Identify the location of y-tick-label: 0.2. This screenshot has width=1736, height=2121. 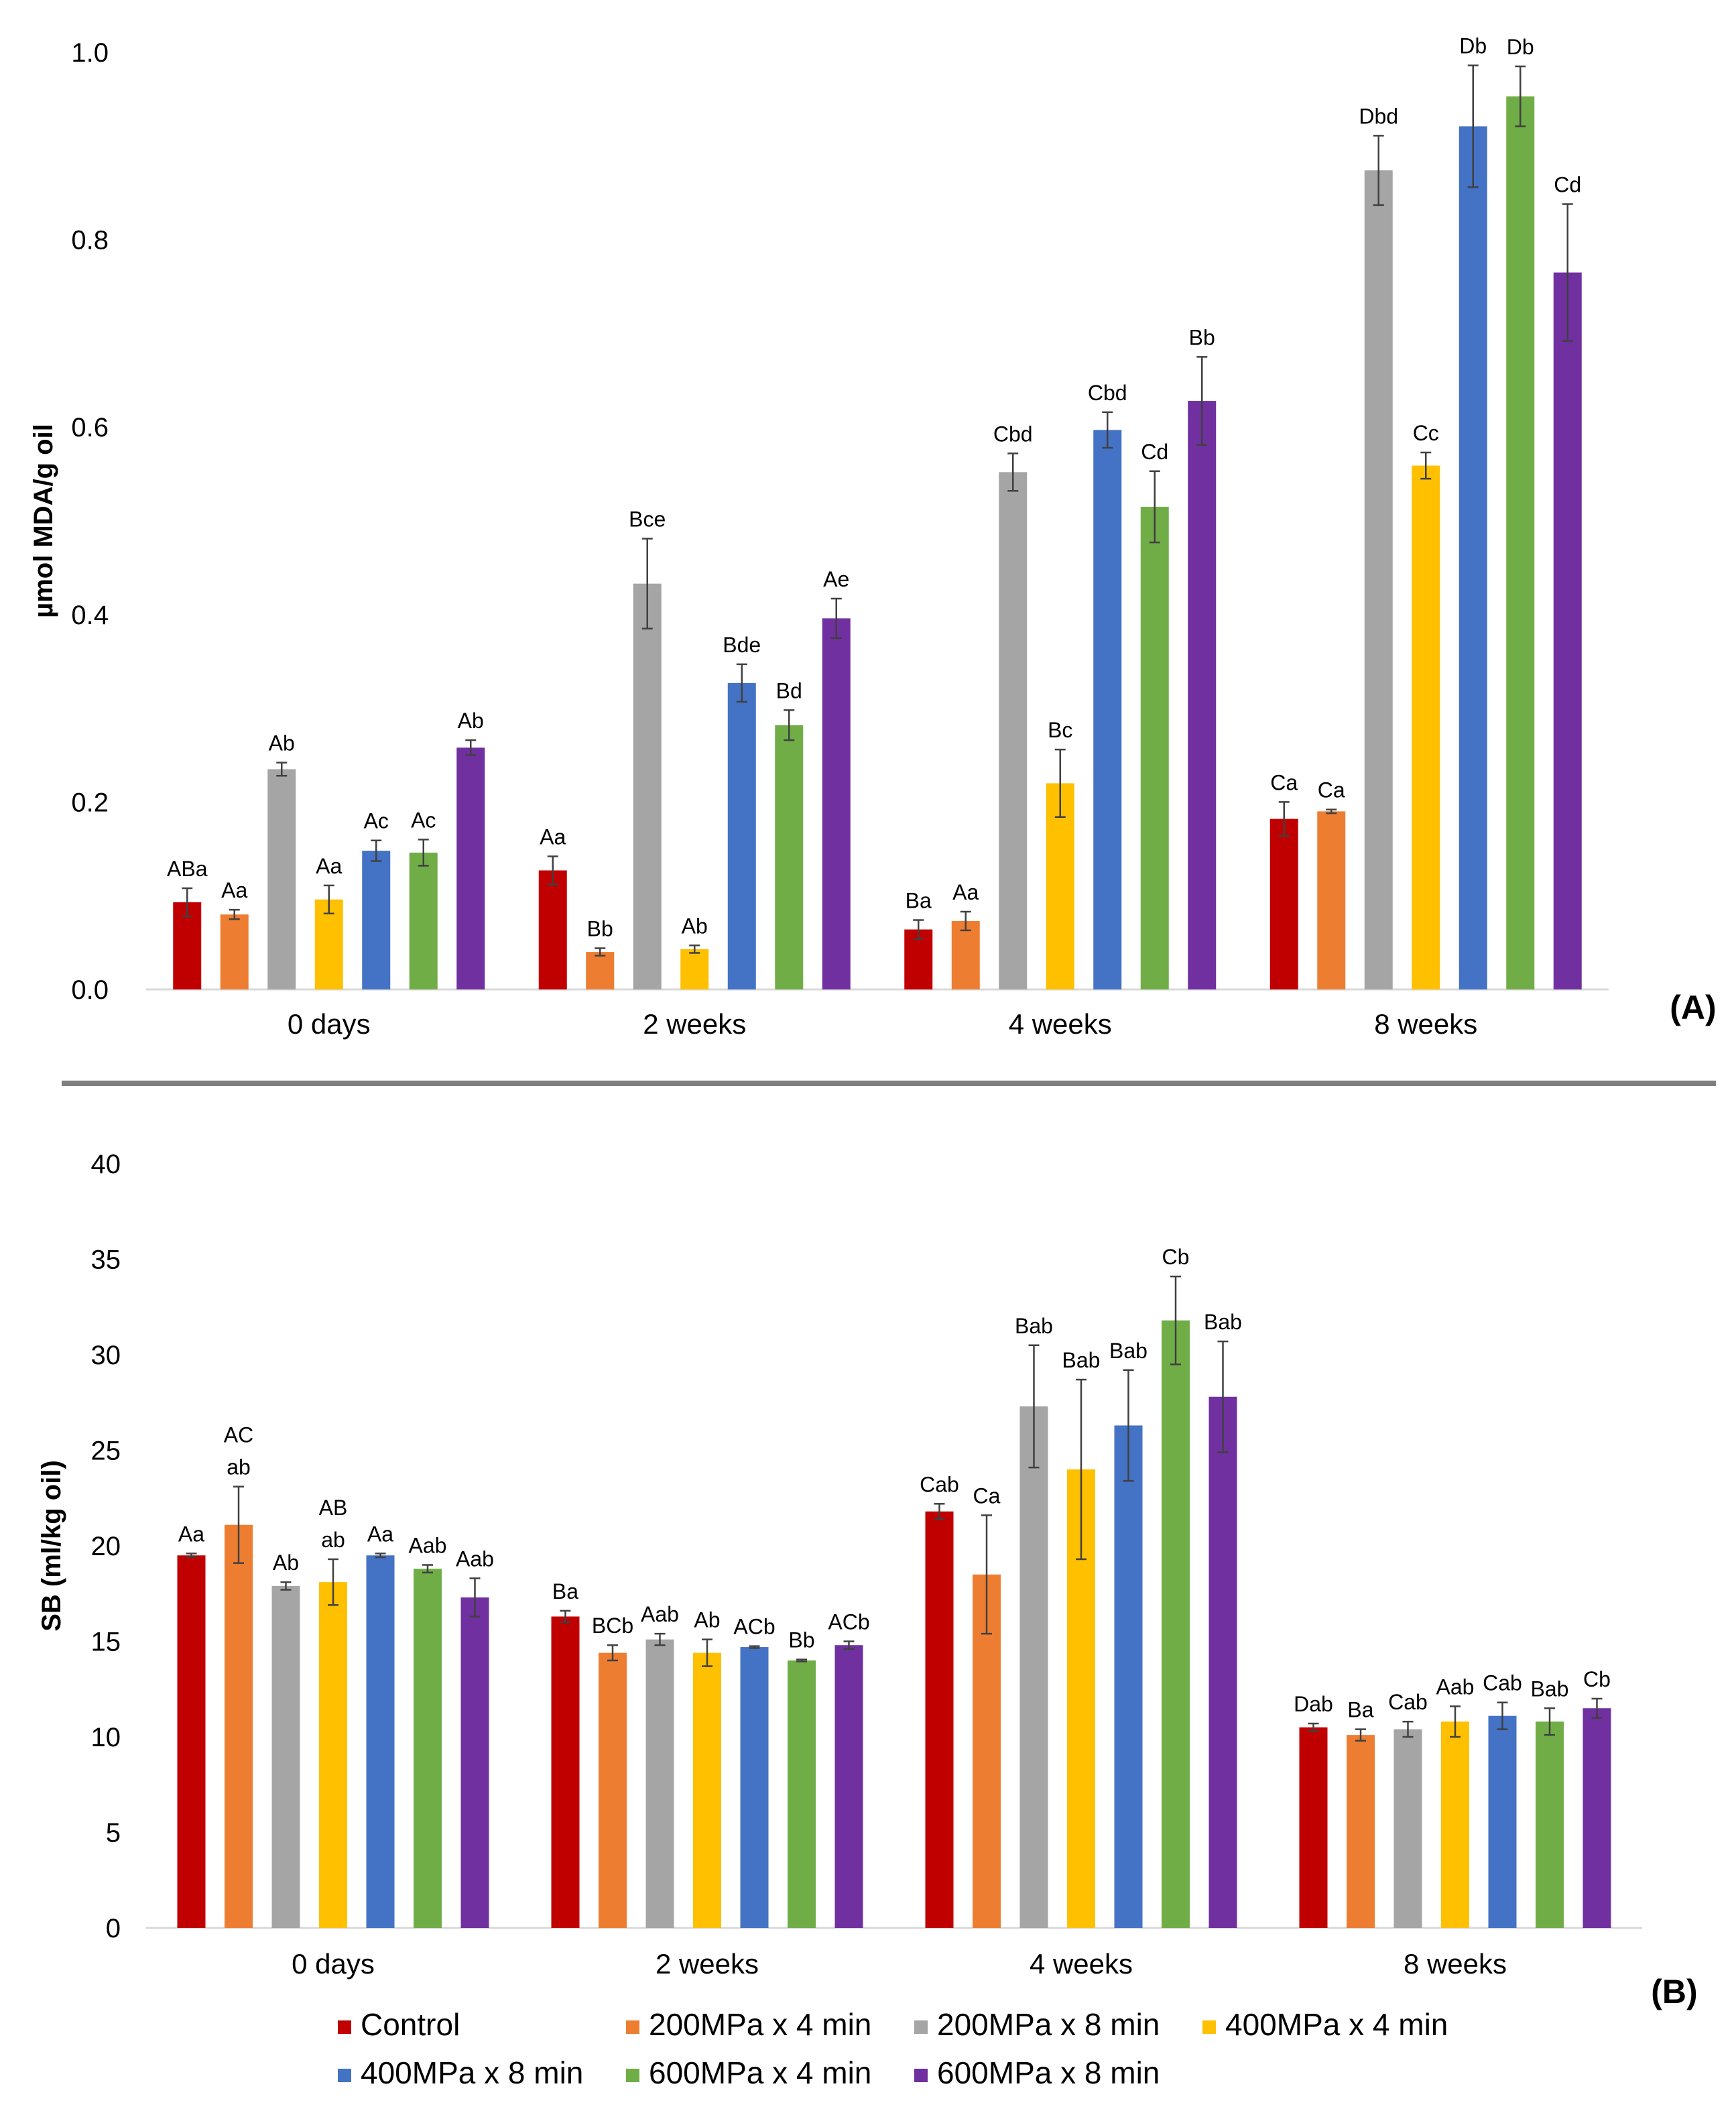
(90, 802).